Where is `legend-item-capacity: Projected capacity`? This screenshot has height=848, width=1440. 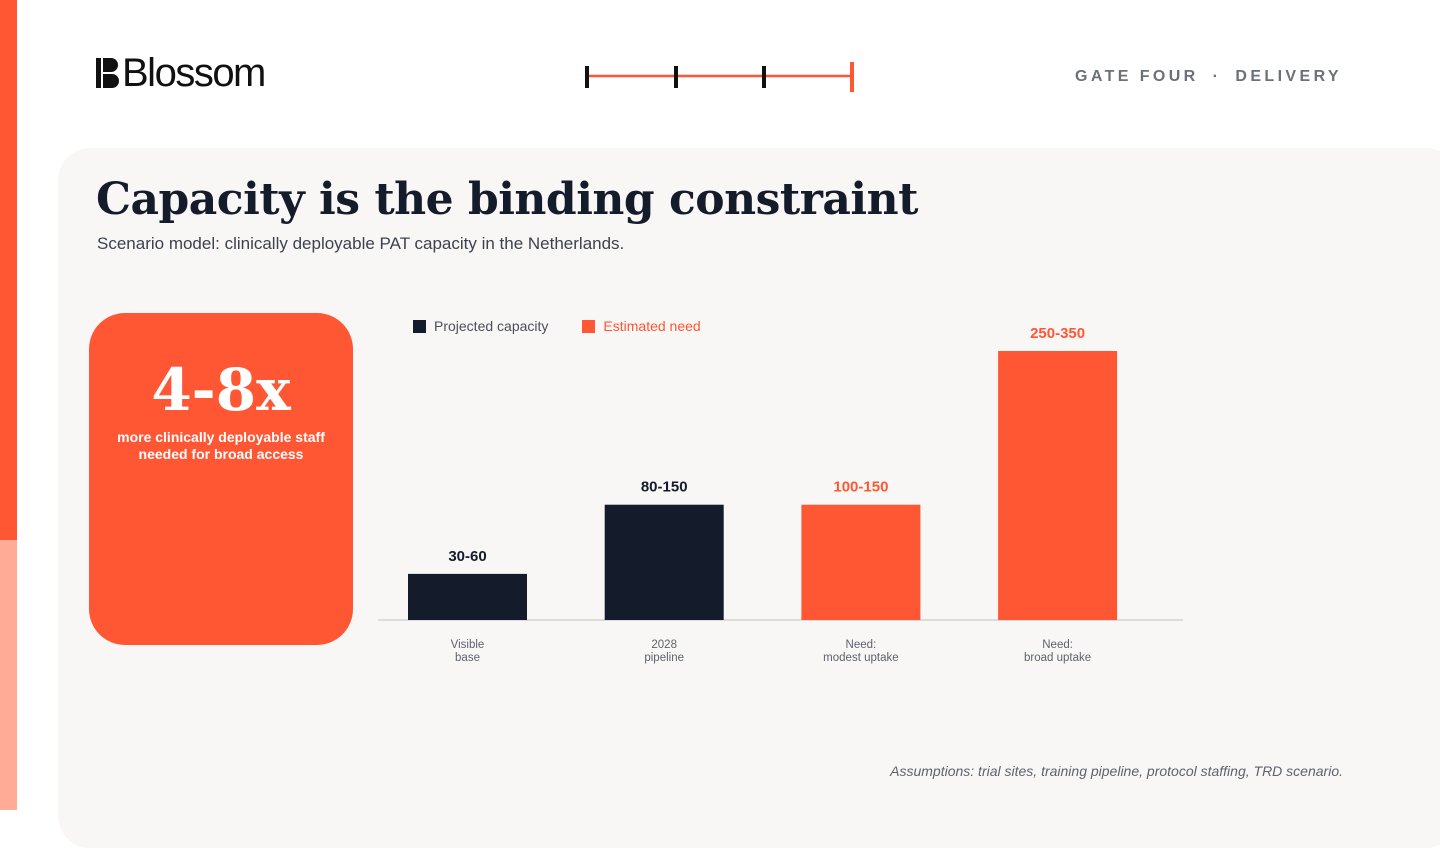
legend-item-capacity: Projected capacity is located at coordinates (480, 326).